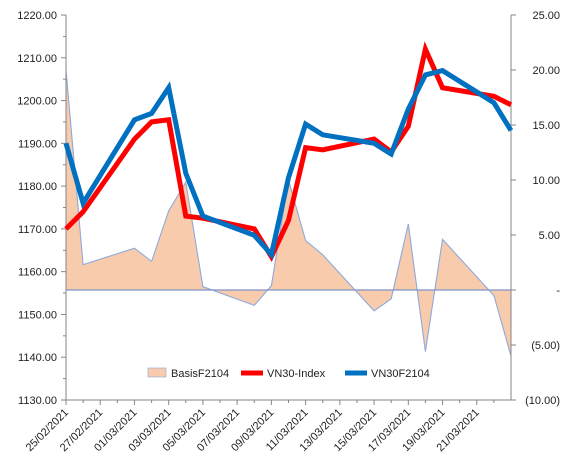  Describe the element at coordinates (558, 291) in the screenshot. I see `right-y-tick-label: -` at that location.